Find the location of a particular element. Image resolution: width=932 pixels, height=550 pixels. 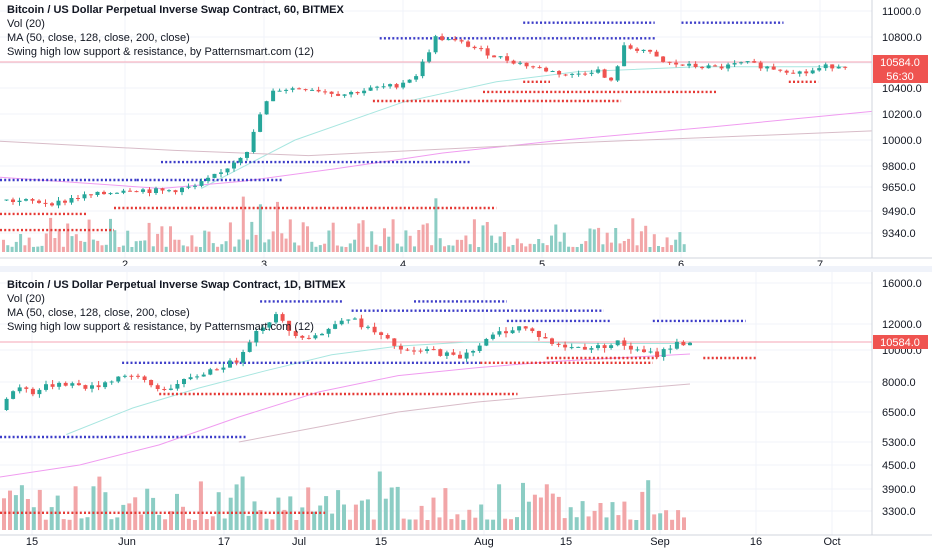

last-price-value: 10584.0 is located at coordinates (900, 63).